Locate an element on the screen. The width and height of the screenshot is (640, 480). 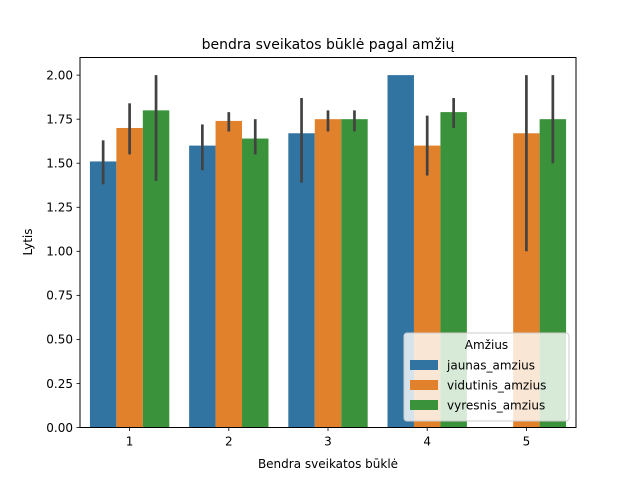
y-tick-label: 0.25 is located at coordinates (59, 384).